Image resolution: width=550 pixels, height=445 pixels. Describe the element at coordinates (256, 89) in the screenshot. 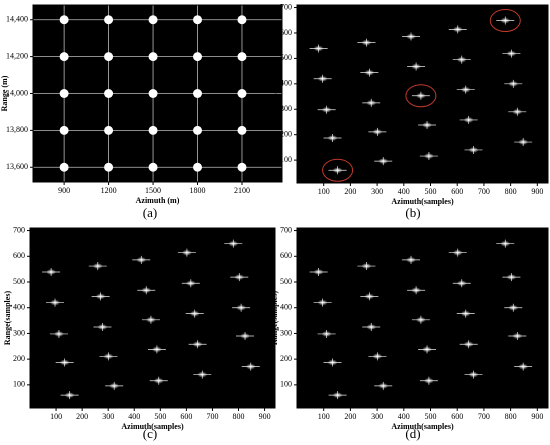

I see `point-label: P15` at that location.